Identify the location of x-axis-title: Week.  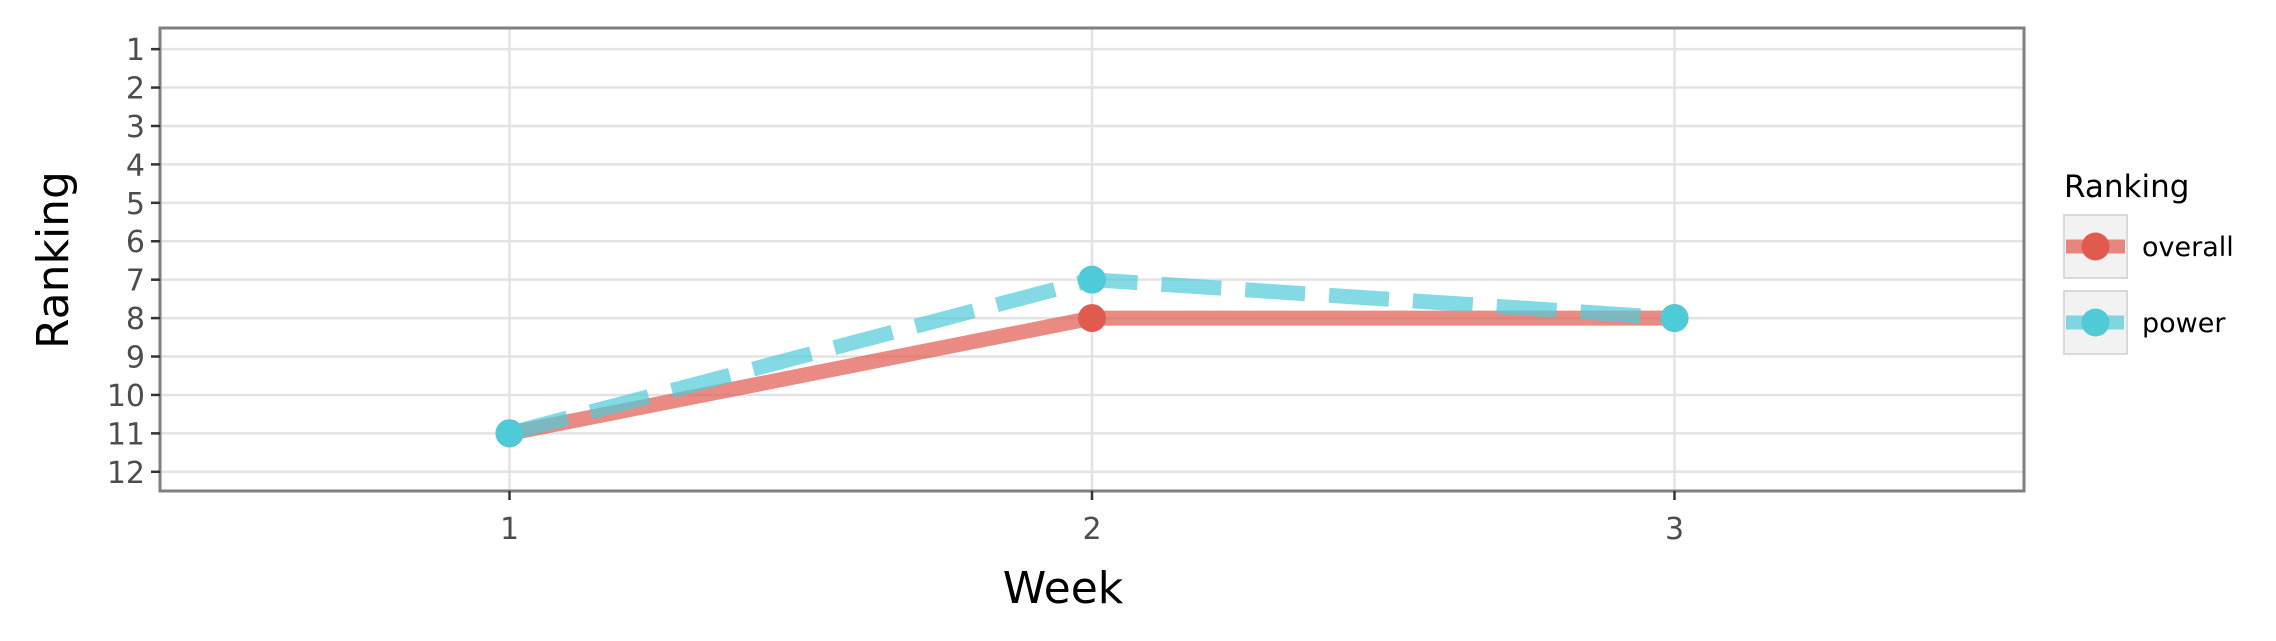
(1063, 588).